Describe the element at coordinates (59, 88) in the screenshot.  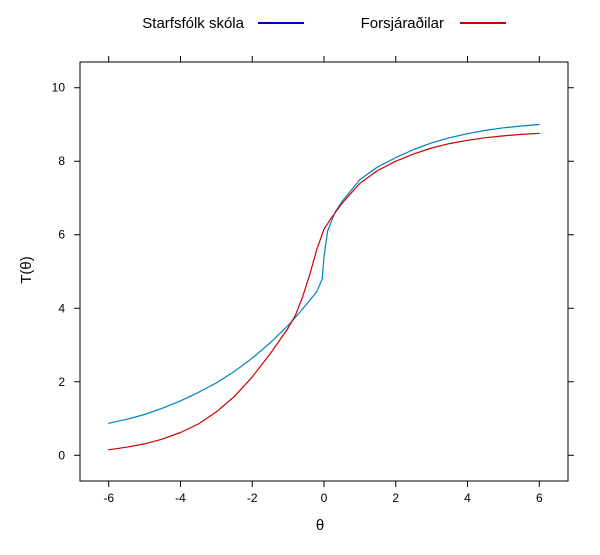
I see `y-tick-label: 10` at that location.